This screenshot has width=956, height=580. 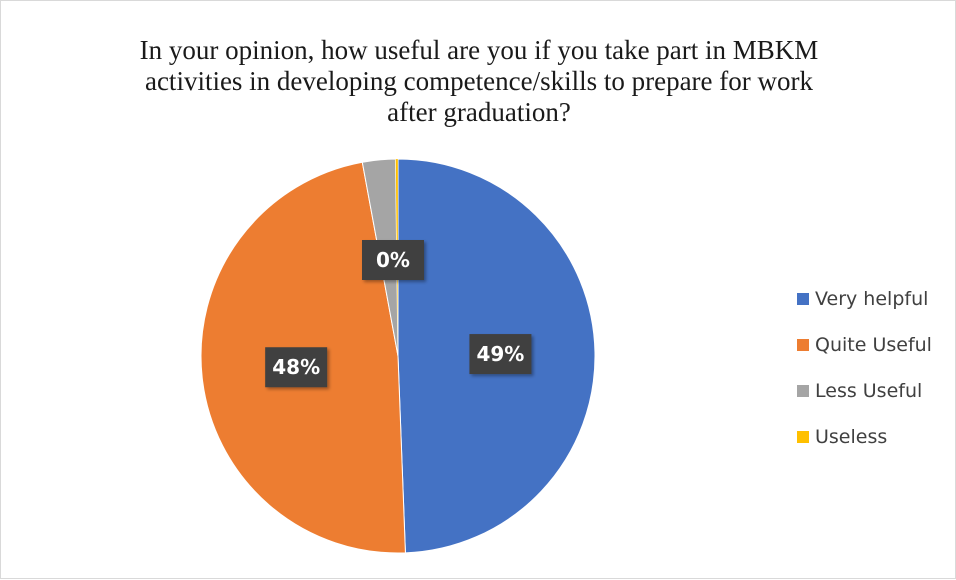 I want to click on data-label-less-useful: 0%, so click(x=393, y=260).